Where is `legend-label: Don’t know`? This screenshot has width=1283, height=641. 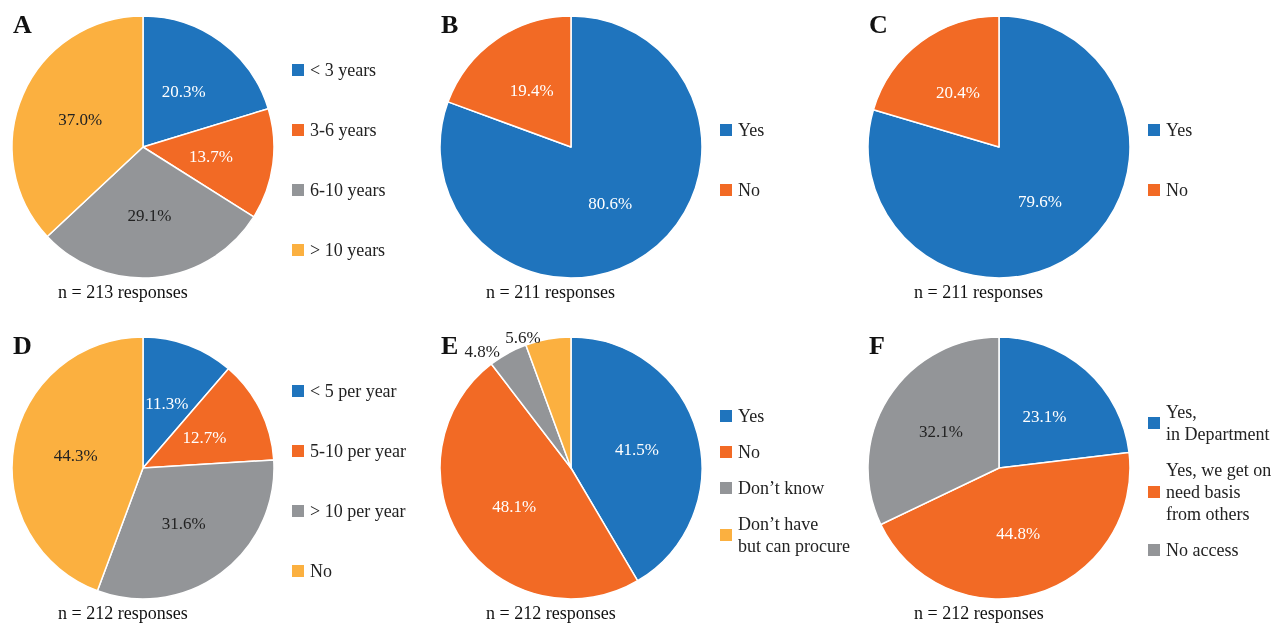
legend-label: Don’t know is located at coordinates (781, 488).